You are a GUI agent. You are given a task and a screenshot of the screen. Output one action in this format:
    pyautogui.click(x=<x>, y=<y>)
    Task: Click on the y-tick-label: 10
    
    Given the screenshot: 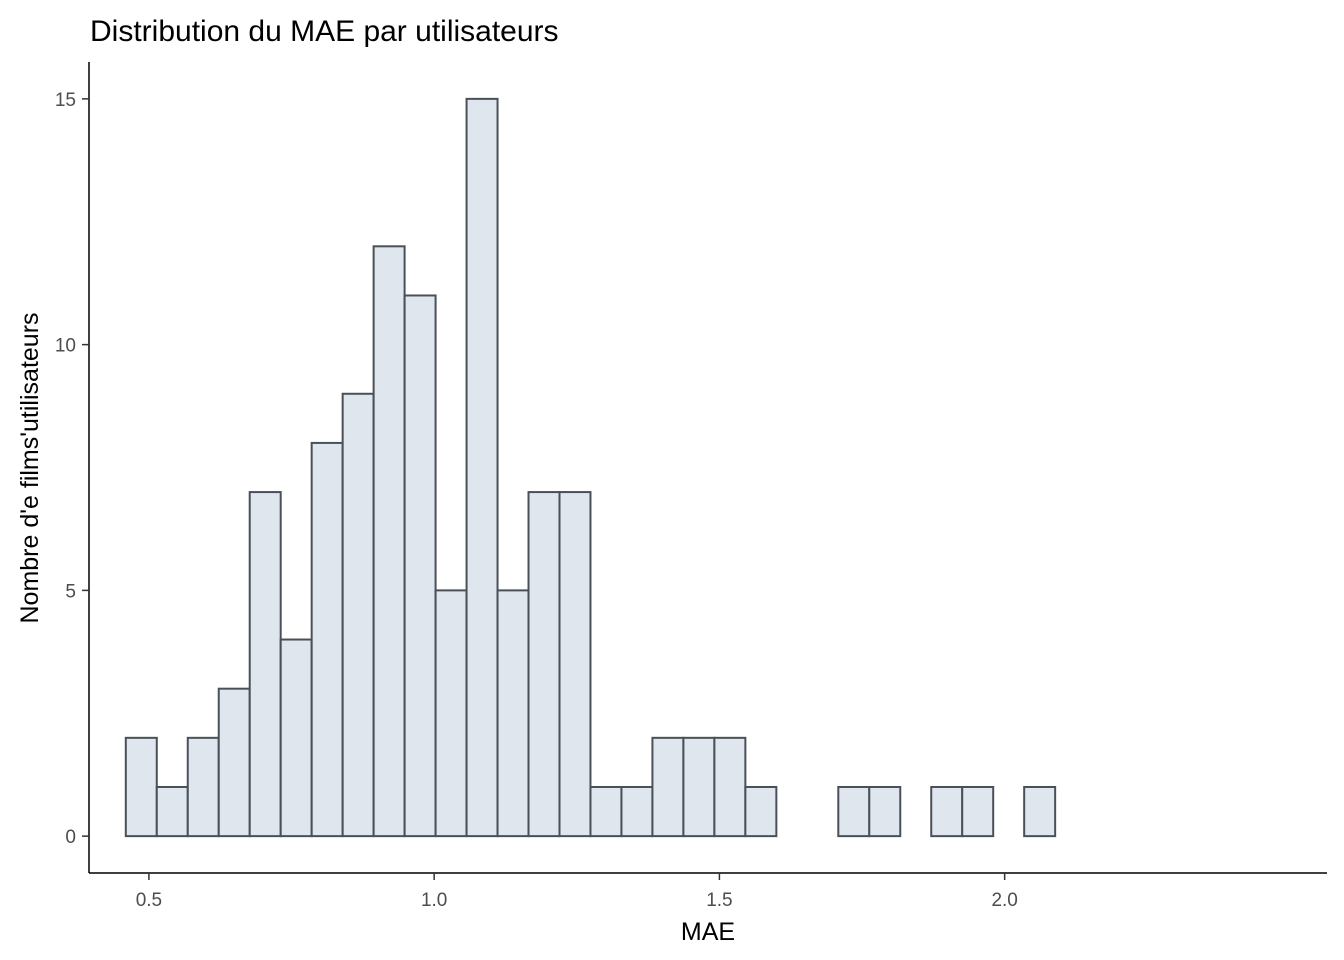 What is the action you would take?
    pyautogui.click(x=65, y=346)
    